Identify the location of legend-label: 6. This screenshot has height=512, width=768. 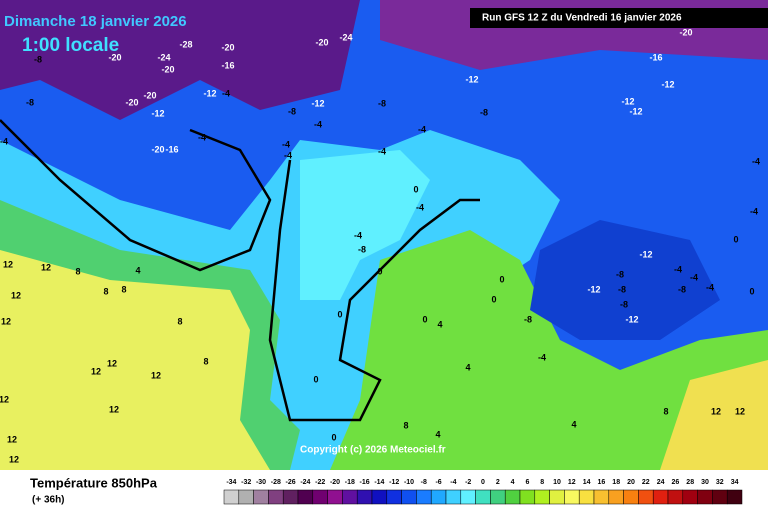
(527, 482).